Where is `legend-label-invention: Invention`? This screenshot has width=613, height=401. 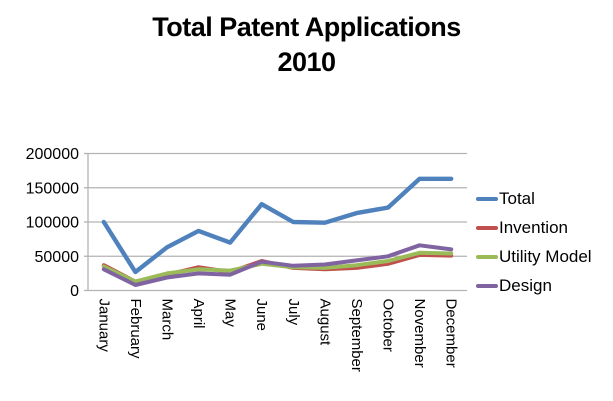
legend-label-invention: Invention is located at coordinates (533, 227).